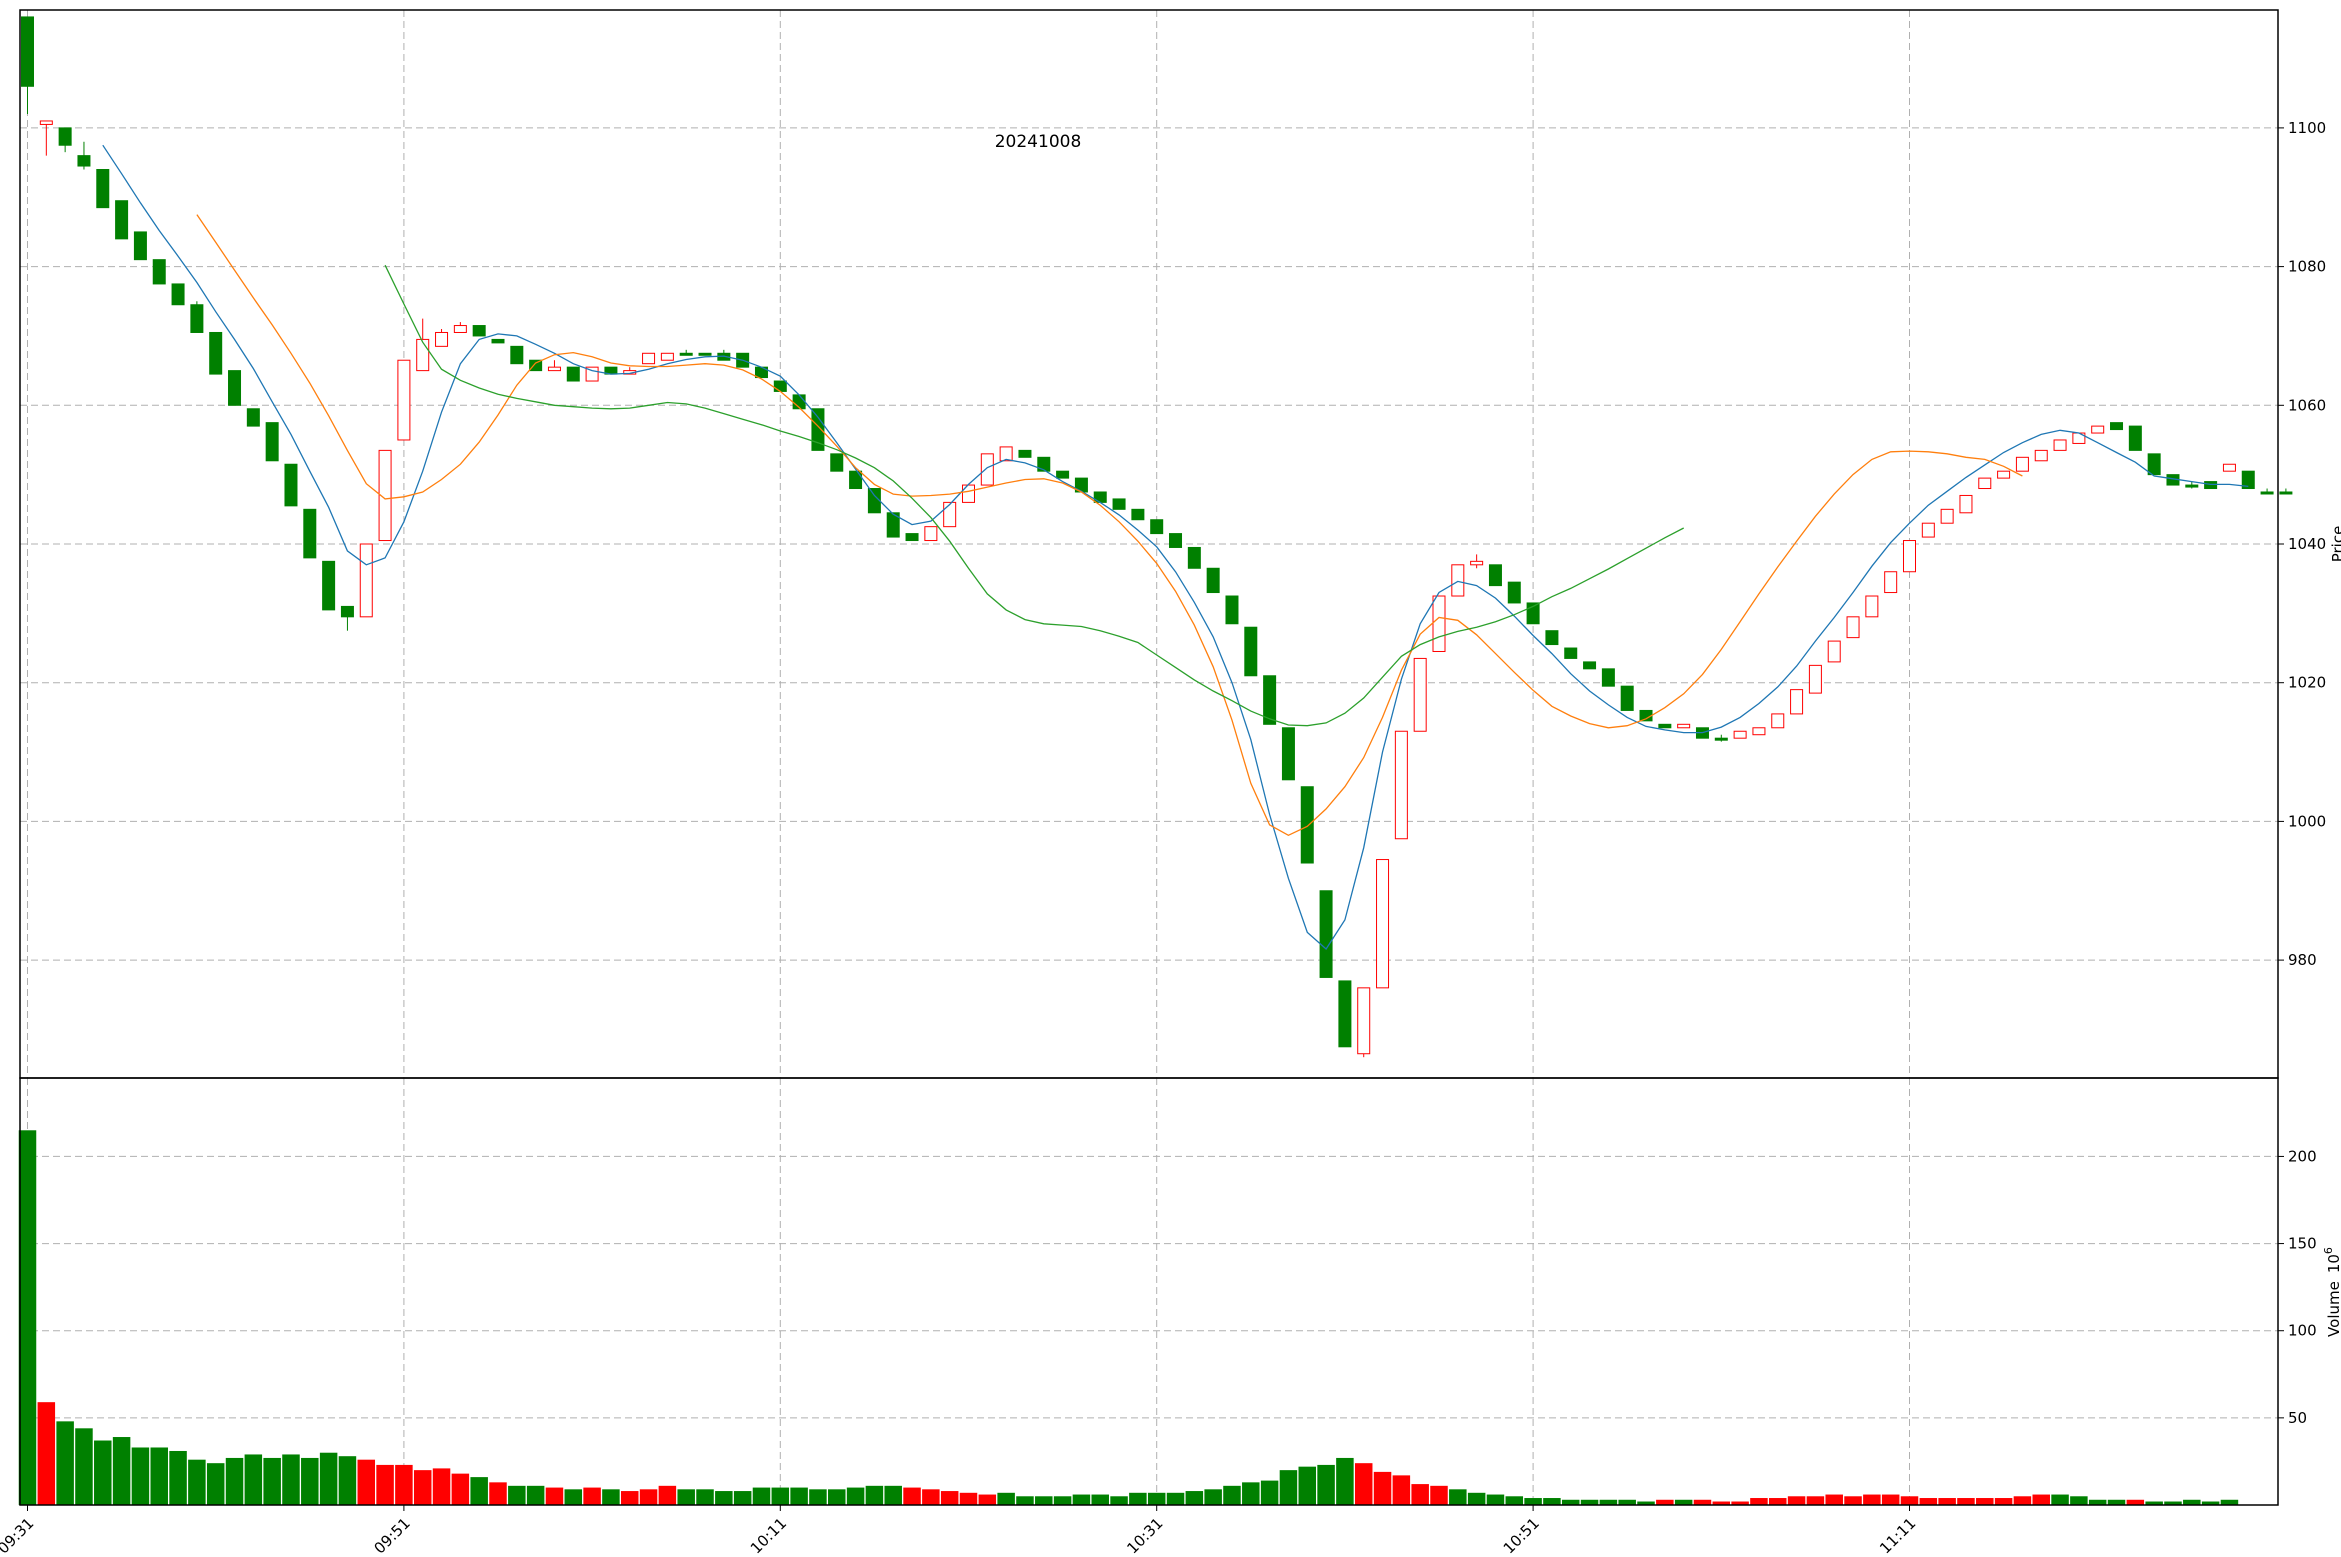 This screenshot has width=2341, height=1557. Describe the element at coordinates (2333, 1263) in the screenshot. I see `volume-axis-unit-base: 10` at that location.